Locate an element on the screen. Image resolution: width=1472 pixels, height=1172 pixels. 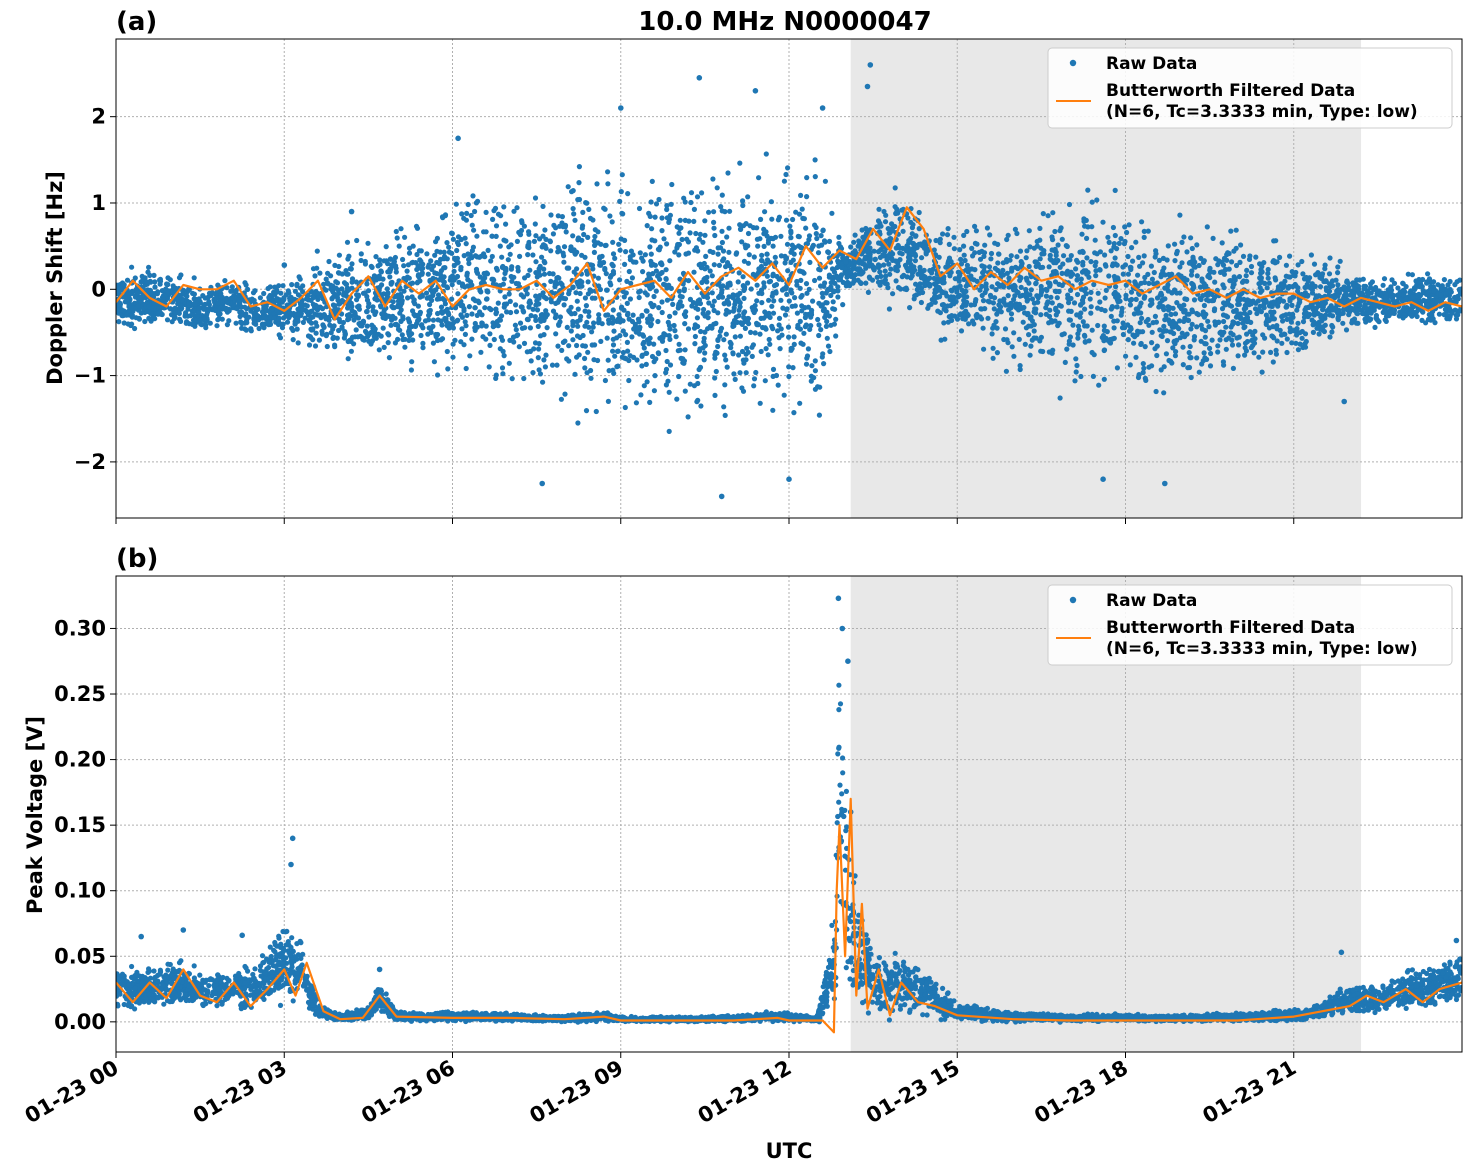
y-tick-label: 0.20 is located at coordinates (80, 760).